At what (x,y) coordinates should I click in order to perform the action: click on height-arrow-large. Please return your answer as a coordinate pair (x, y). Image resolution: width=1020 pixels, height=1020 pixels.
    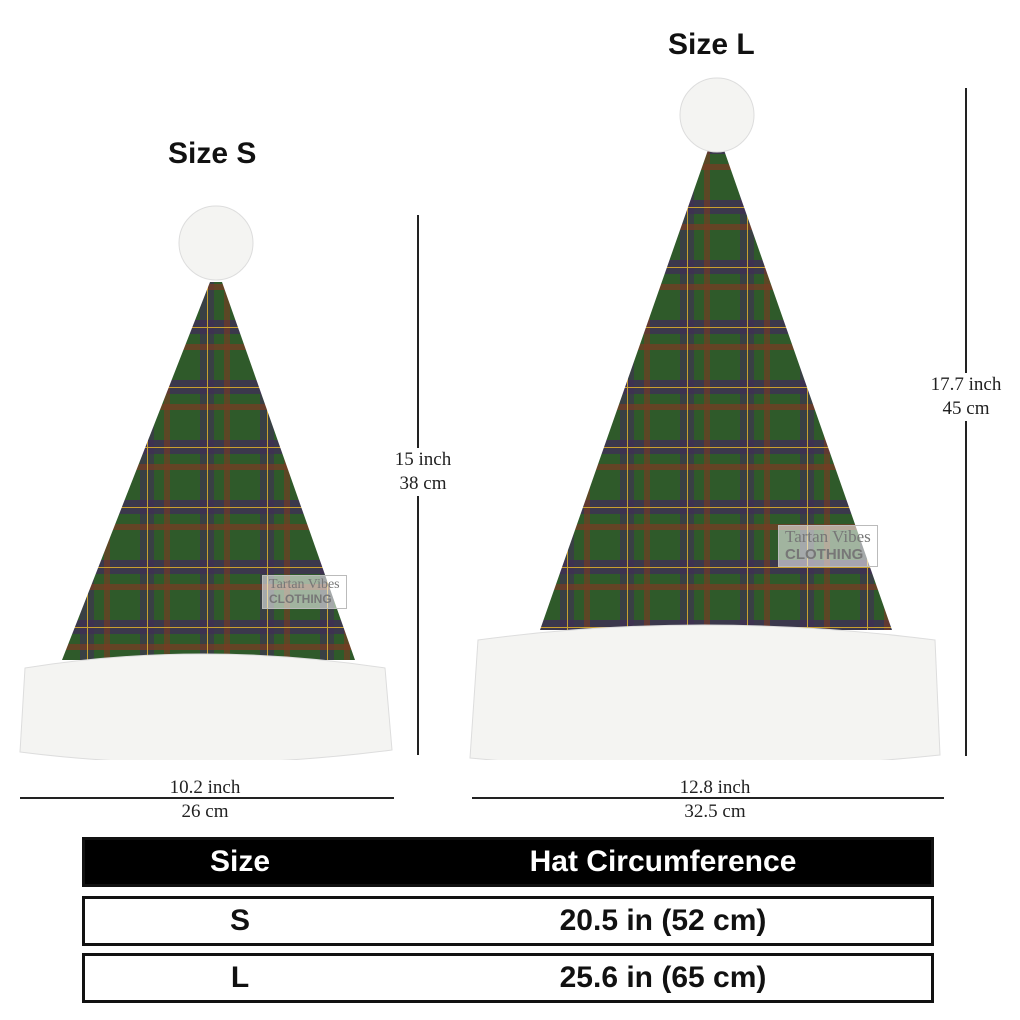
    Looking at the image, I should click on (966, 422).